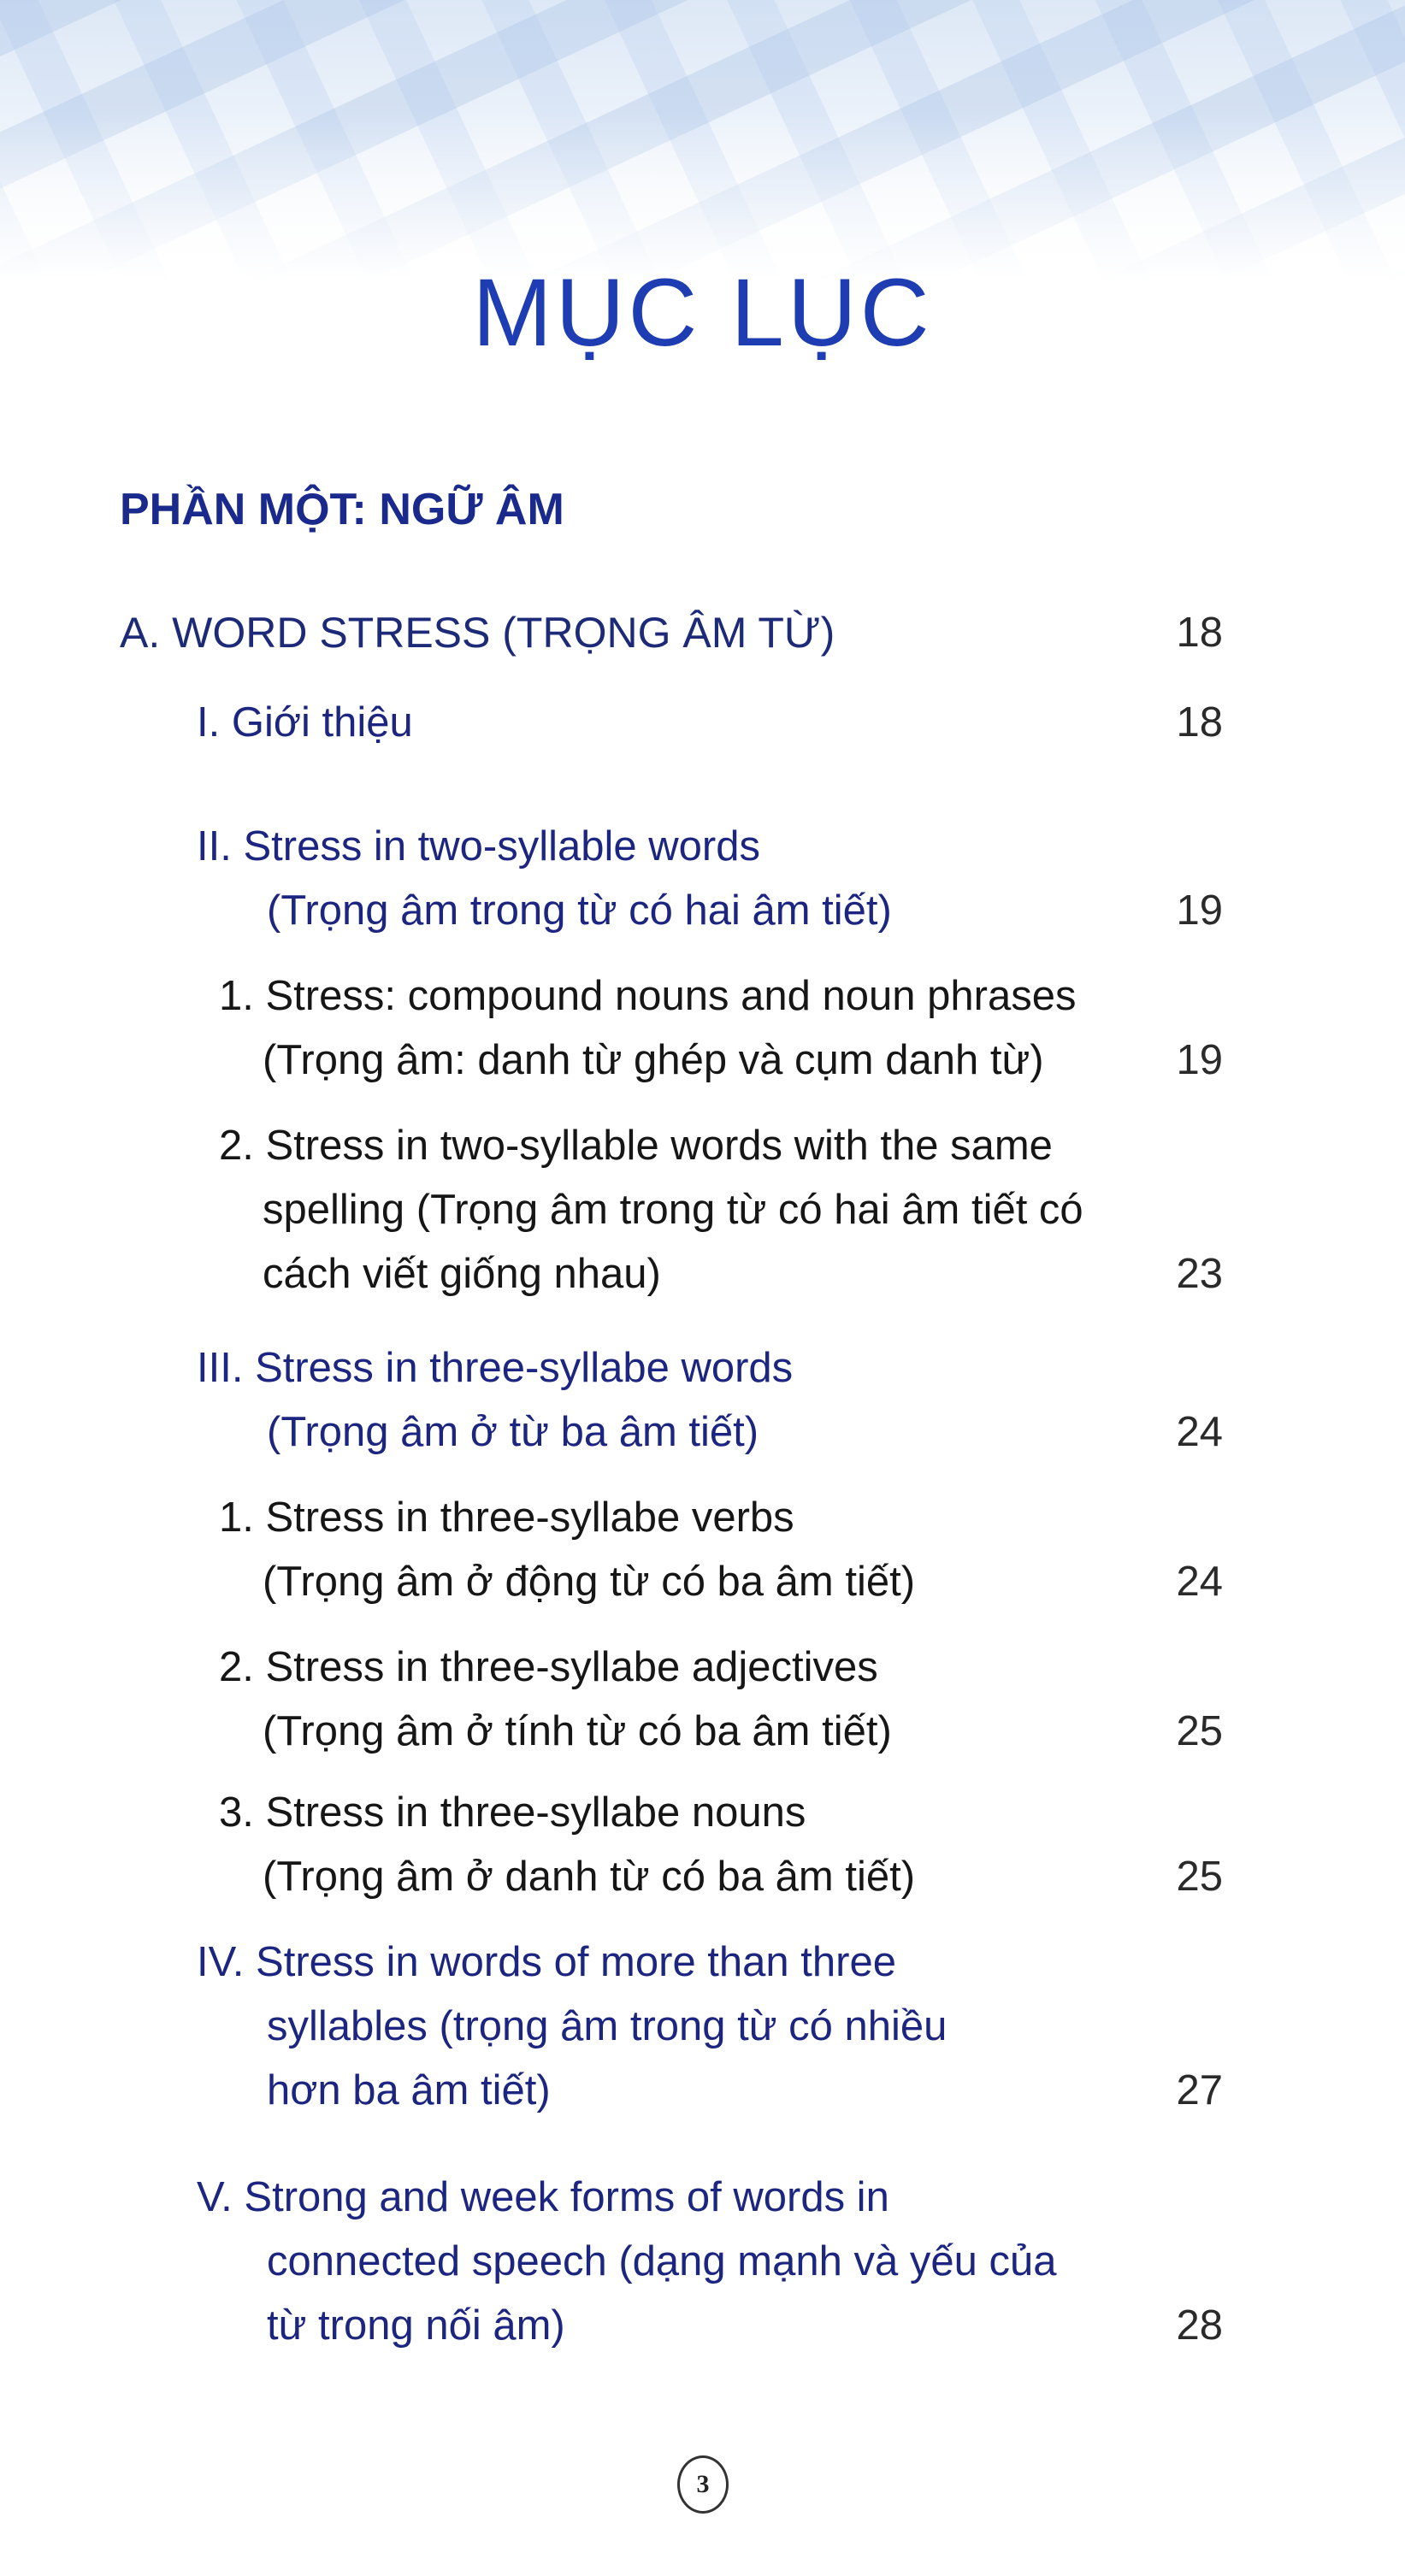 The width and height of the screenshot is (1405, 2576). I want to click on toc-page-number: 27, so click(1199, 2090).